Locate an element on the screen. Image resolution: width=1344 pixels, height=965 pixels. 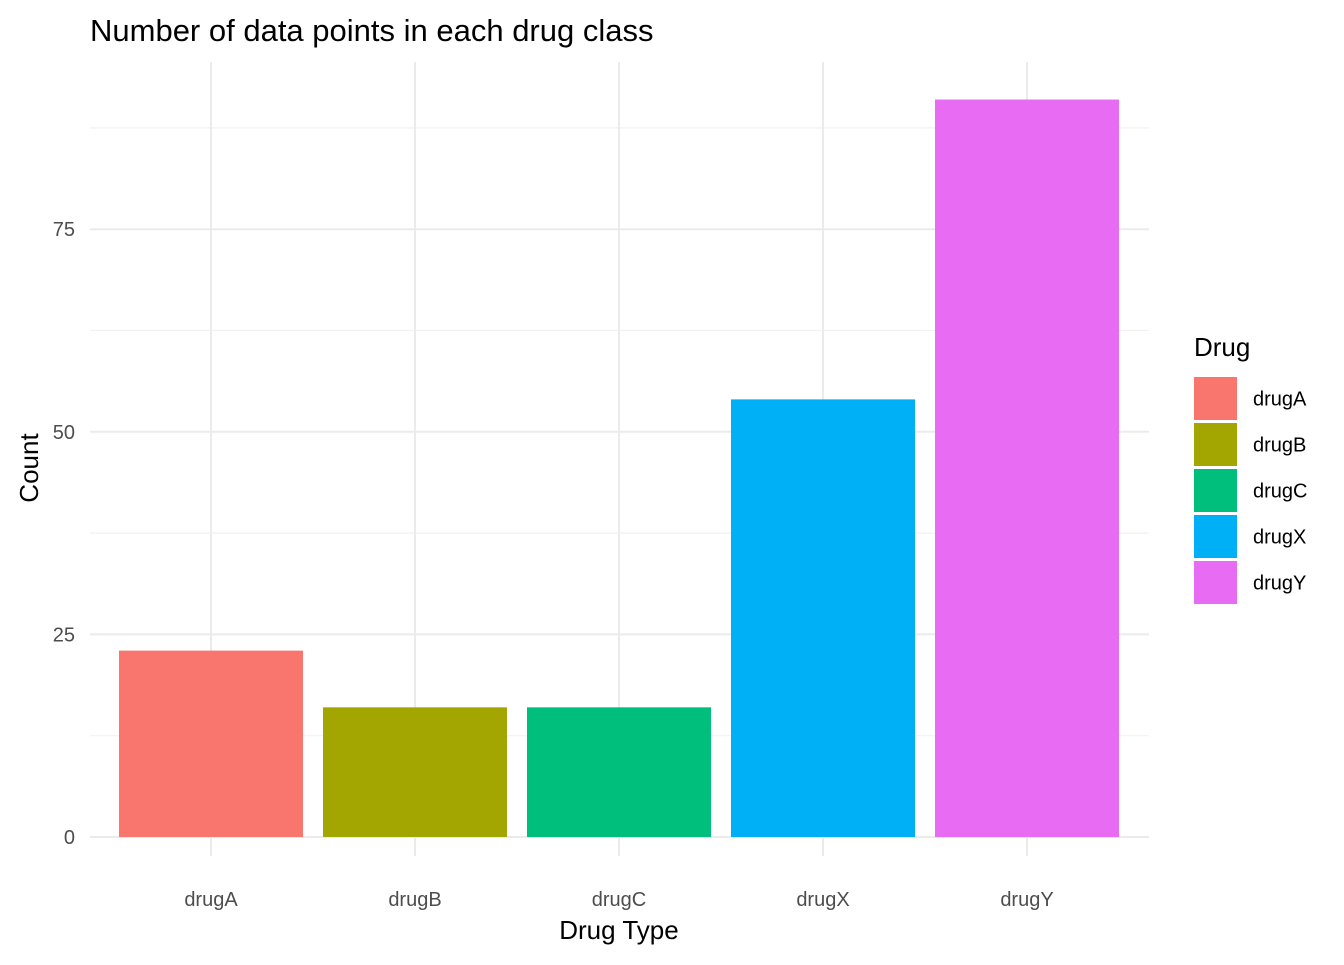
legend-label-drugB: drugB is located at coordinates (1279, 446).